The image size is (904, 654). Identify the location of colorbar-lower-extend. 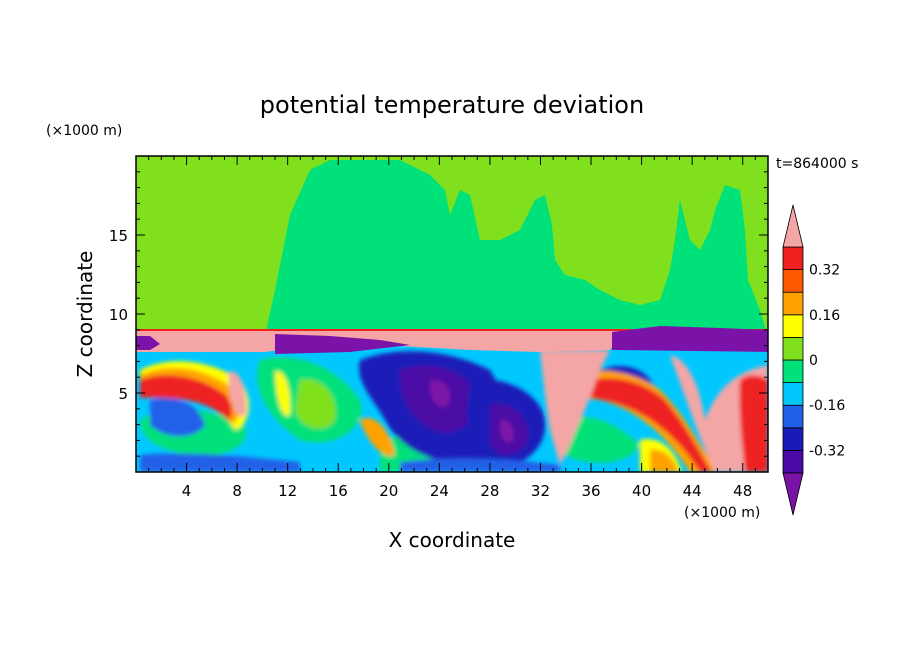
(793, 494).